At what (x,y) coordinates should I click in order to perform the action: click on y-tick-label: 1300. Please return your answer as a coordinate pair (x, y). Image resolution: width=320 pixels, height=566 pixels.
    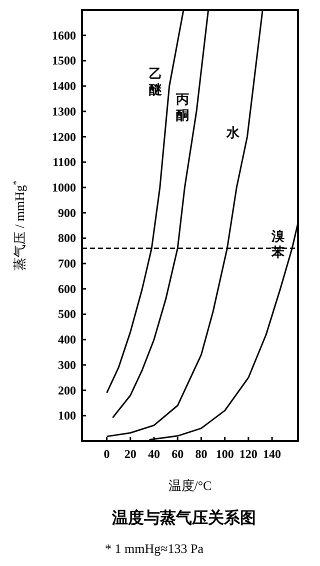
    Looking at the image, I should click on (64, 111).